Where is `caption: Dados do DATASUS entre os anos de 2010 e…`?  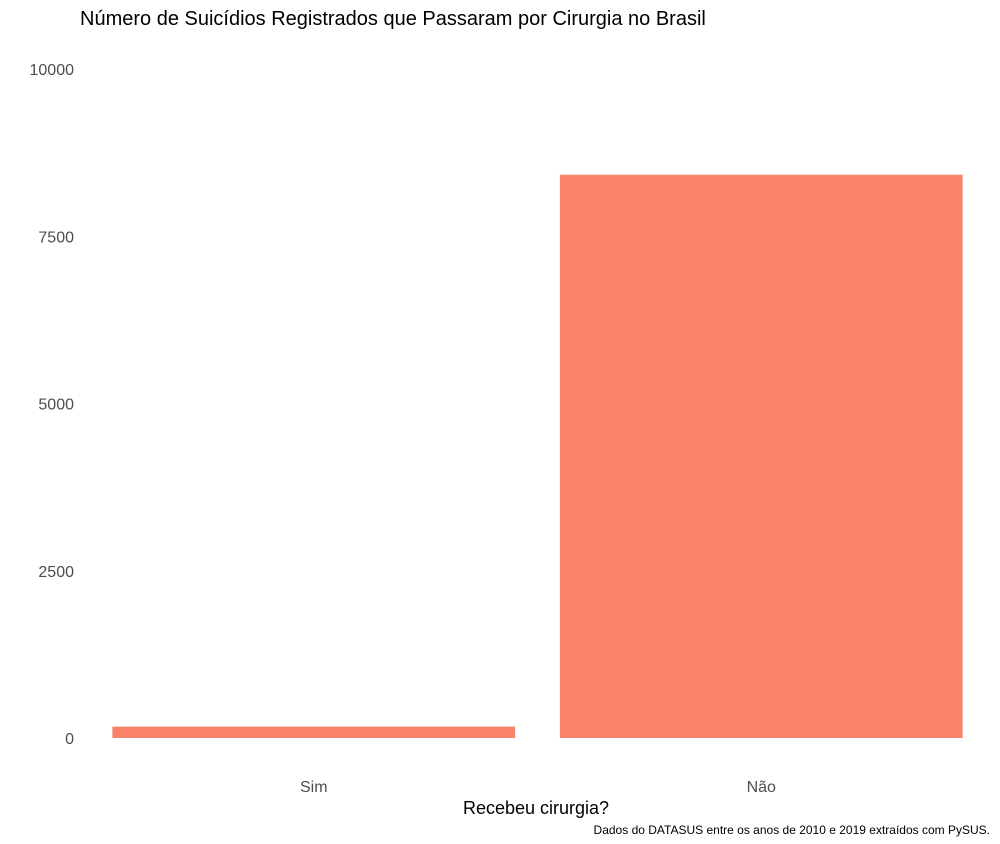
caption: Dados do DATASUS entre os anos de 2010 e… is located at coordinates (792, 830).